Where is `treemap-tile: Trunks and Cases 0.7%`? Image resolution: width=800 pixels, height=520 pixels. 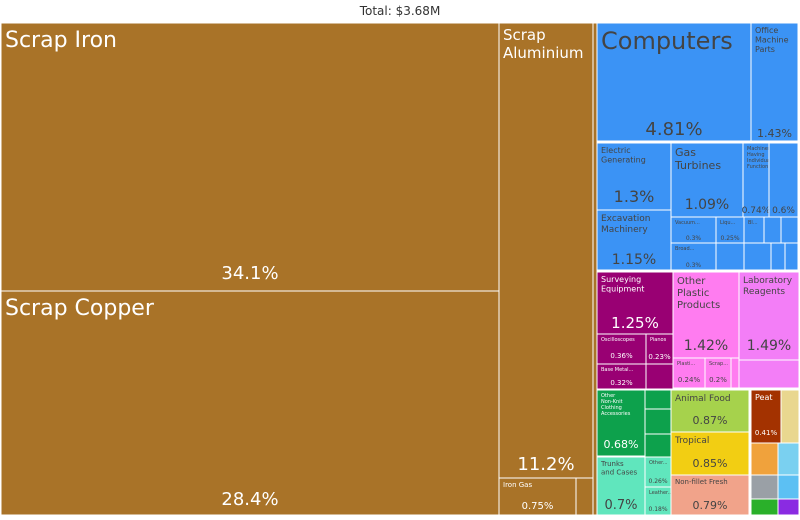
treemap-tile: Trunks and Cases 0.7% is located at coordinates (621, 486).